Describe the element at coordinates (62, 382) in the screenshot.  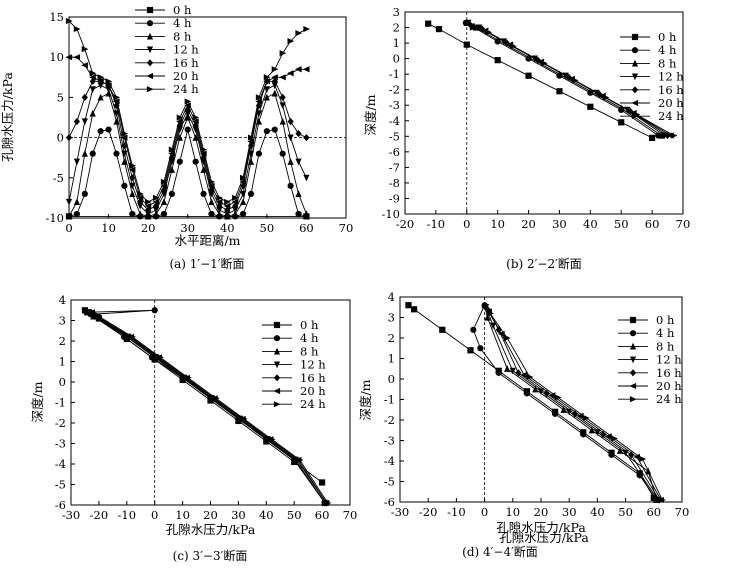
I see `y-tick-label: 0` at that location.